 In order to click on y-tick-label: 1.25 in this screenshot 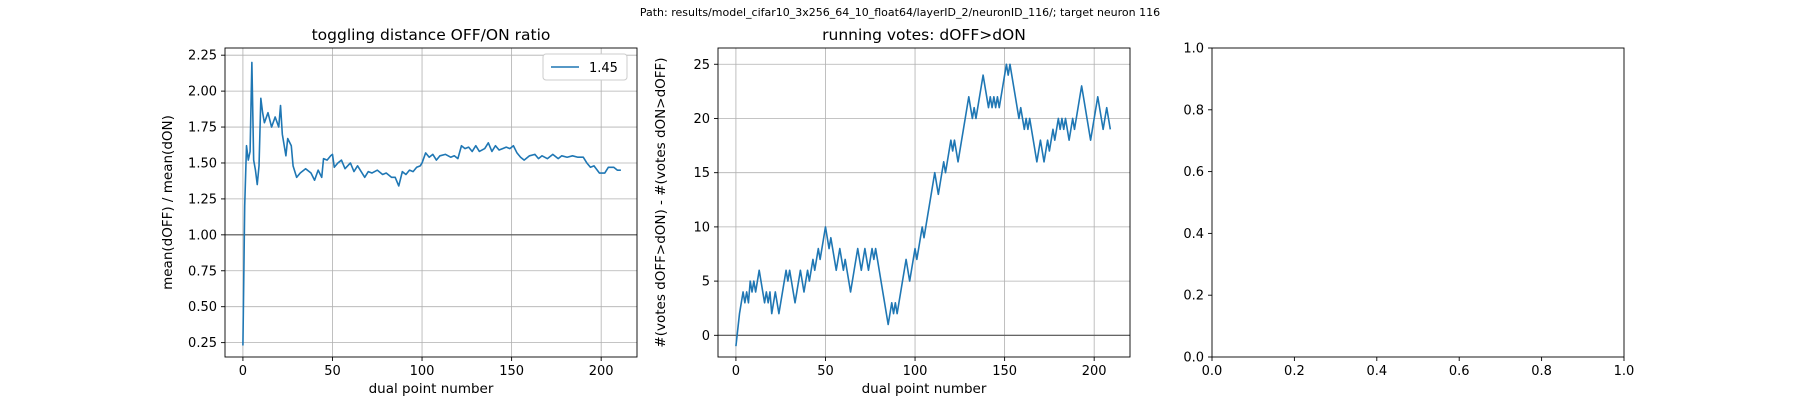, I will do `click(202, 199)`.